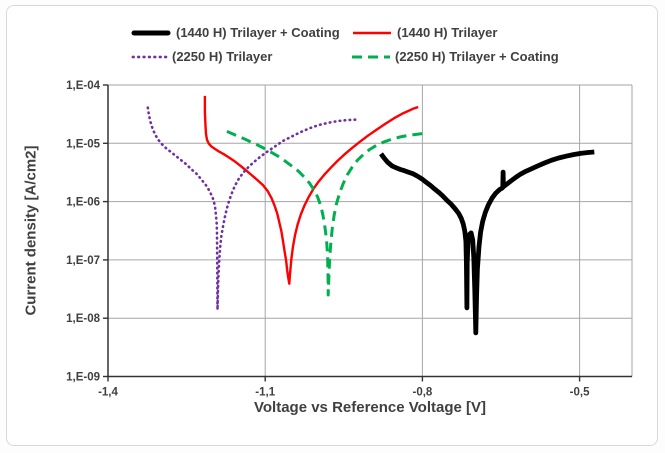 This screenshot has height=453, width=665. What do you see at coordinates (372, 32) in the screenshot?
I see `legend-line-red-solid-icon` at bounding box center [372, 32].